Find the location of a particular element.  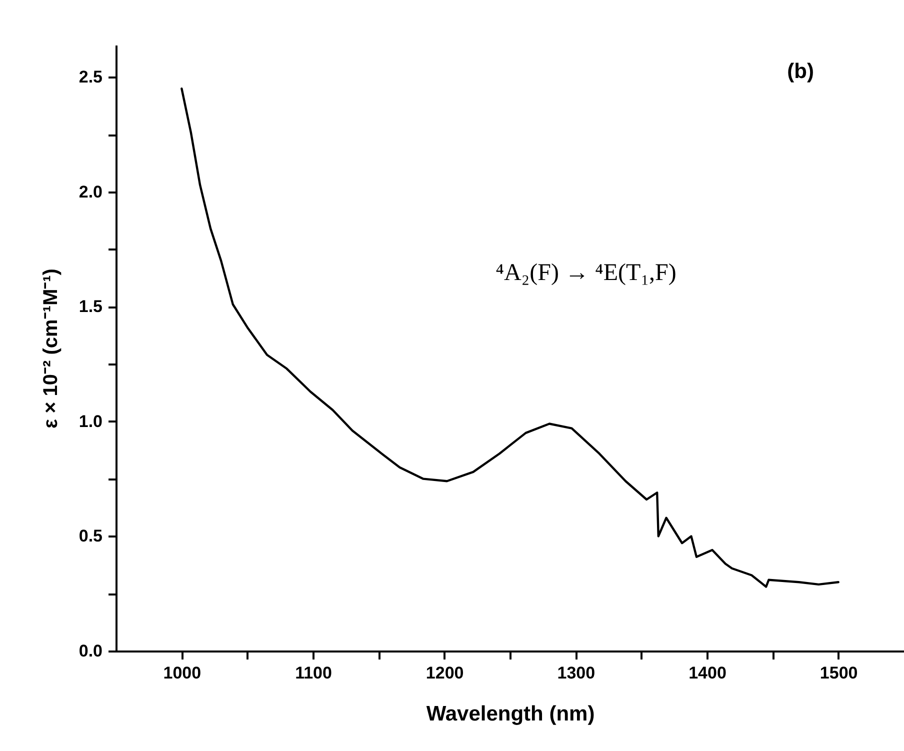

y-tick-label: 0.5 is located at coordinates (90, 536).